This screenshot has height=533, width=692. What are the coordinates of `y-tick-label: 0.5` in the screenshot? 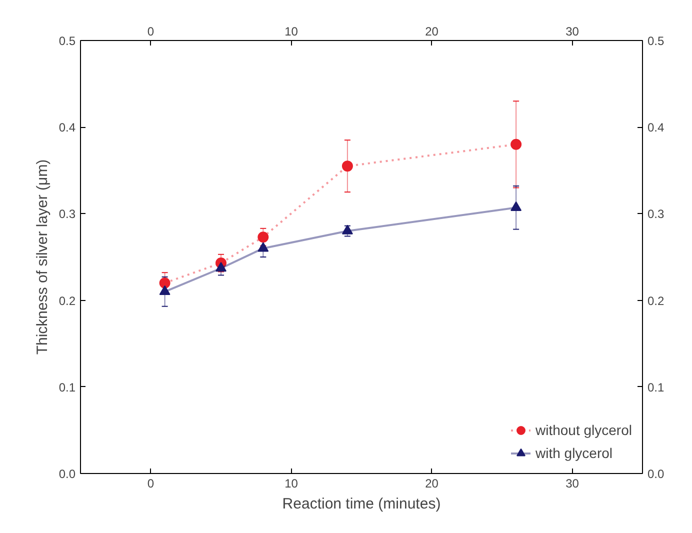 It's located at (67, 41).